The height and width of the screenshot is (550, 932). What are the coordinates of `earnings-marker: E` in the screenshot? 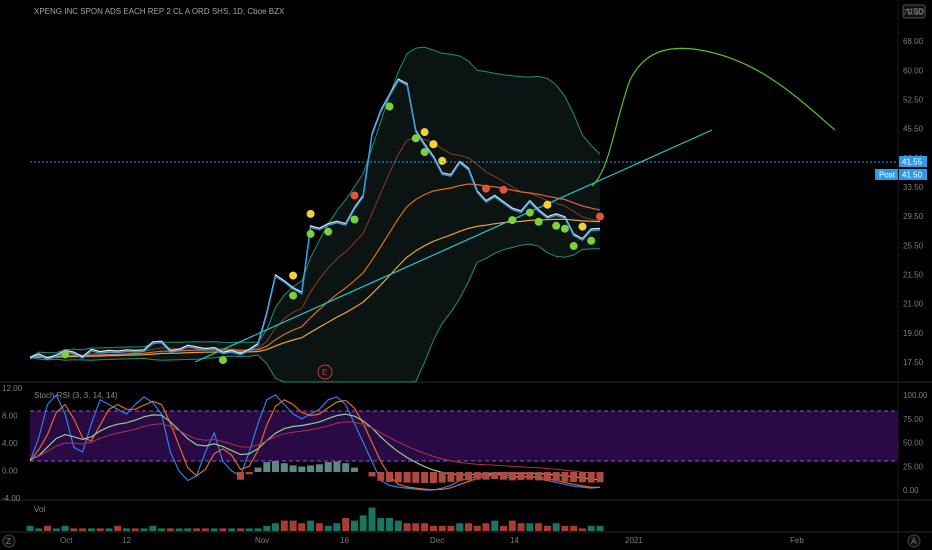 It's located at (325, 372).